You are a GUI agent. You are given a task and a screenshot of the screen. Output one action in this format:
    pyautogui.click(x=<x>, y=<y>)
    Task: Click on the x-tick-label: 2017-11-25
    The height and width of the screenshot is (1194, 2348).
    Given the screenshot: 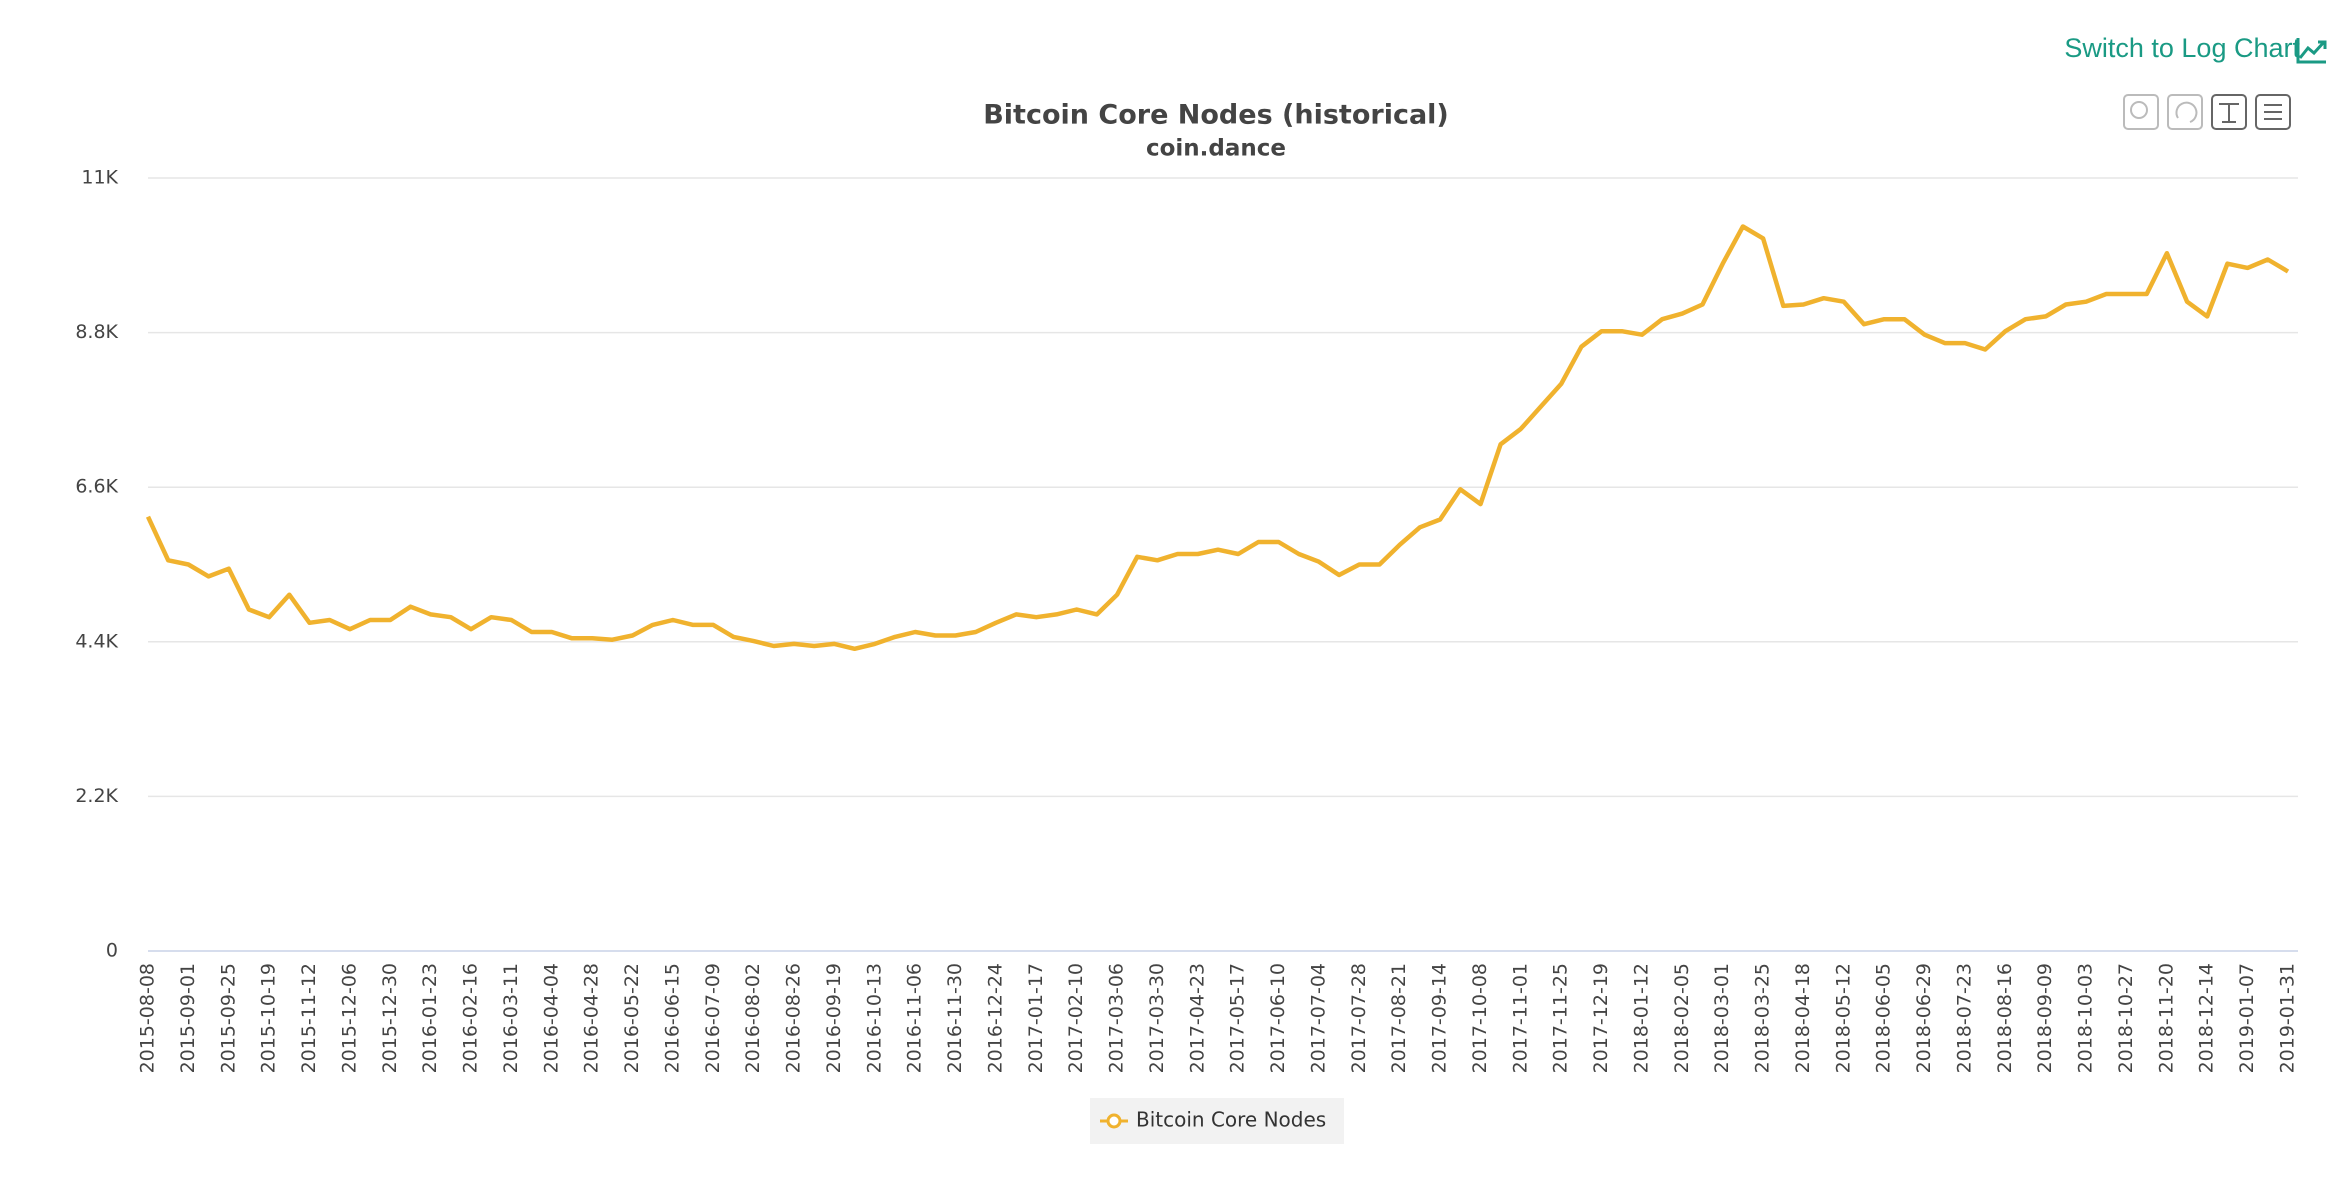 What is the action you would take?
    pyautogui.click(x=1561, y=1018)
    